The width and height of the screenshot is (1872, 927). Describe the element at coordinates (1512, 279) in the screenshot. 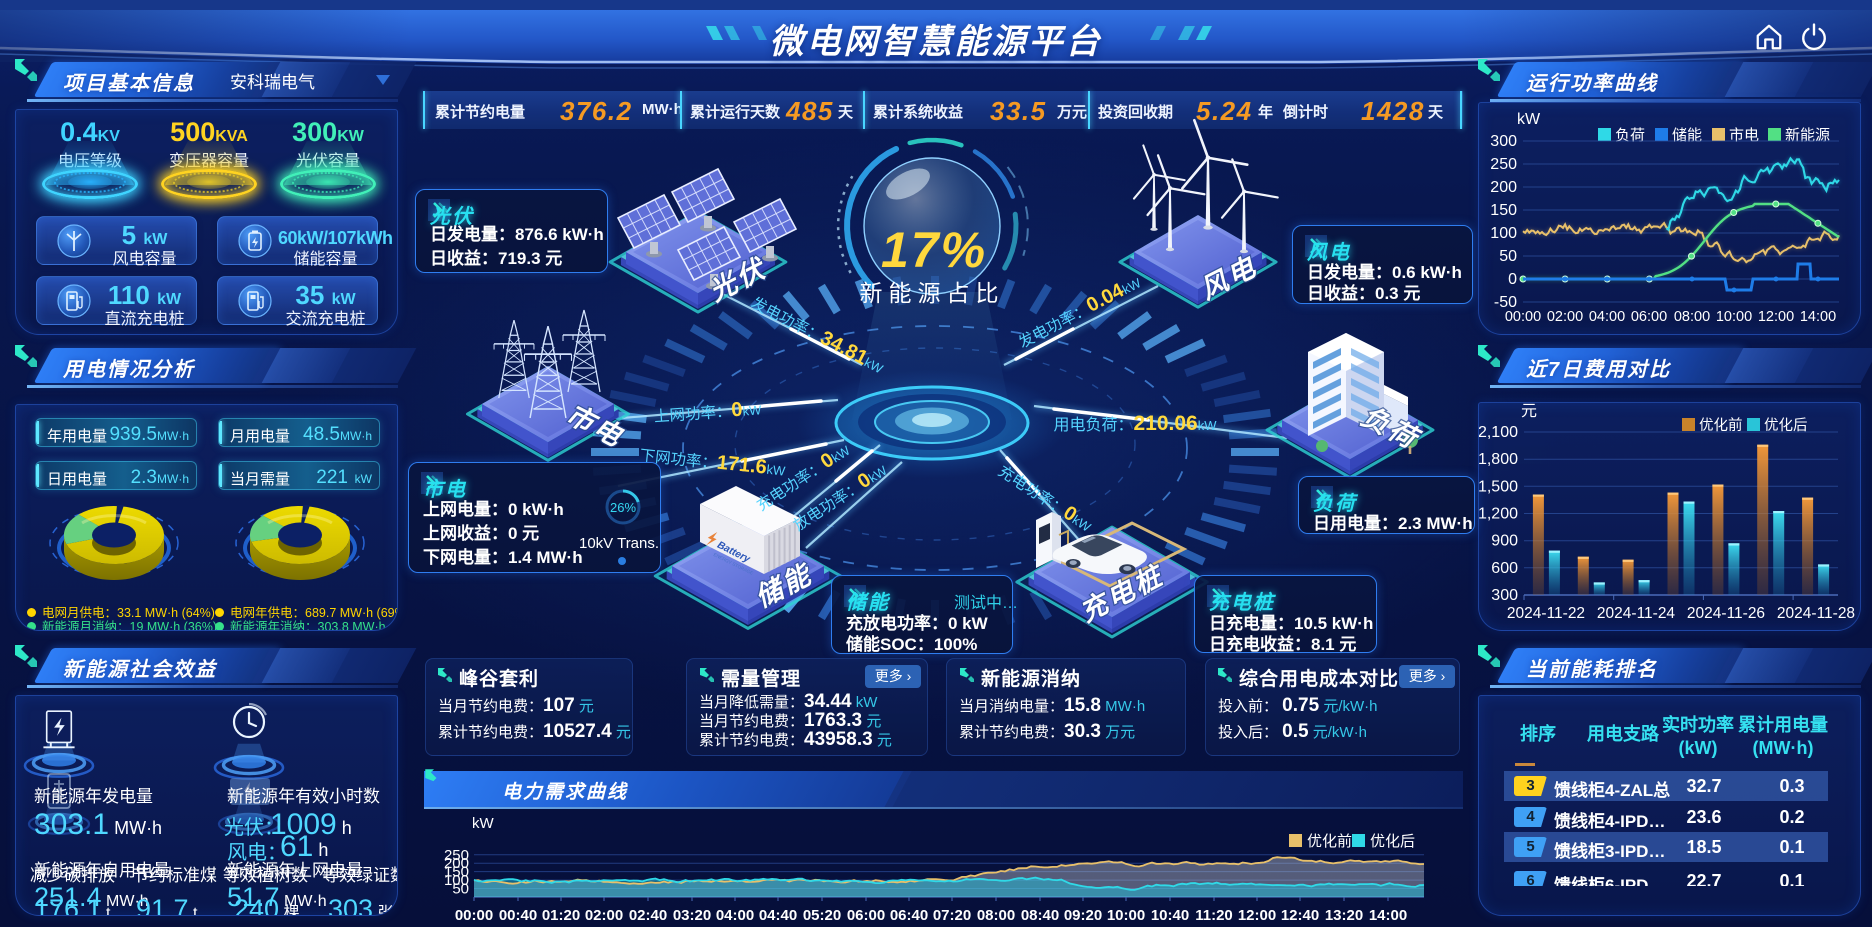

I see `svg-text: 0` at that location.